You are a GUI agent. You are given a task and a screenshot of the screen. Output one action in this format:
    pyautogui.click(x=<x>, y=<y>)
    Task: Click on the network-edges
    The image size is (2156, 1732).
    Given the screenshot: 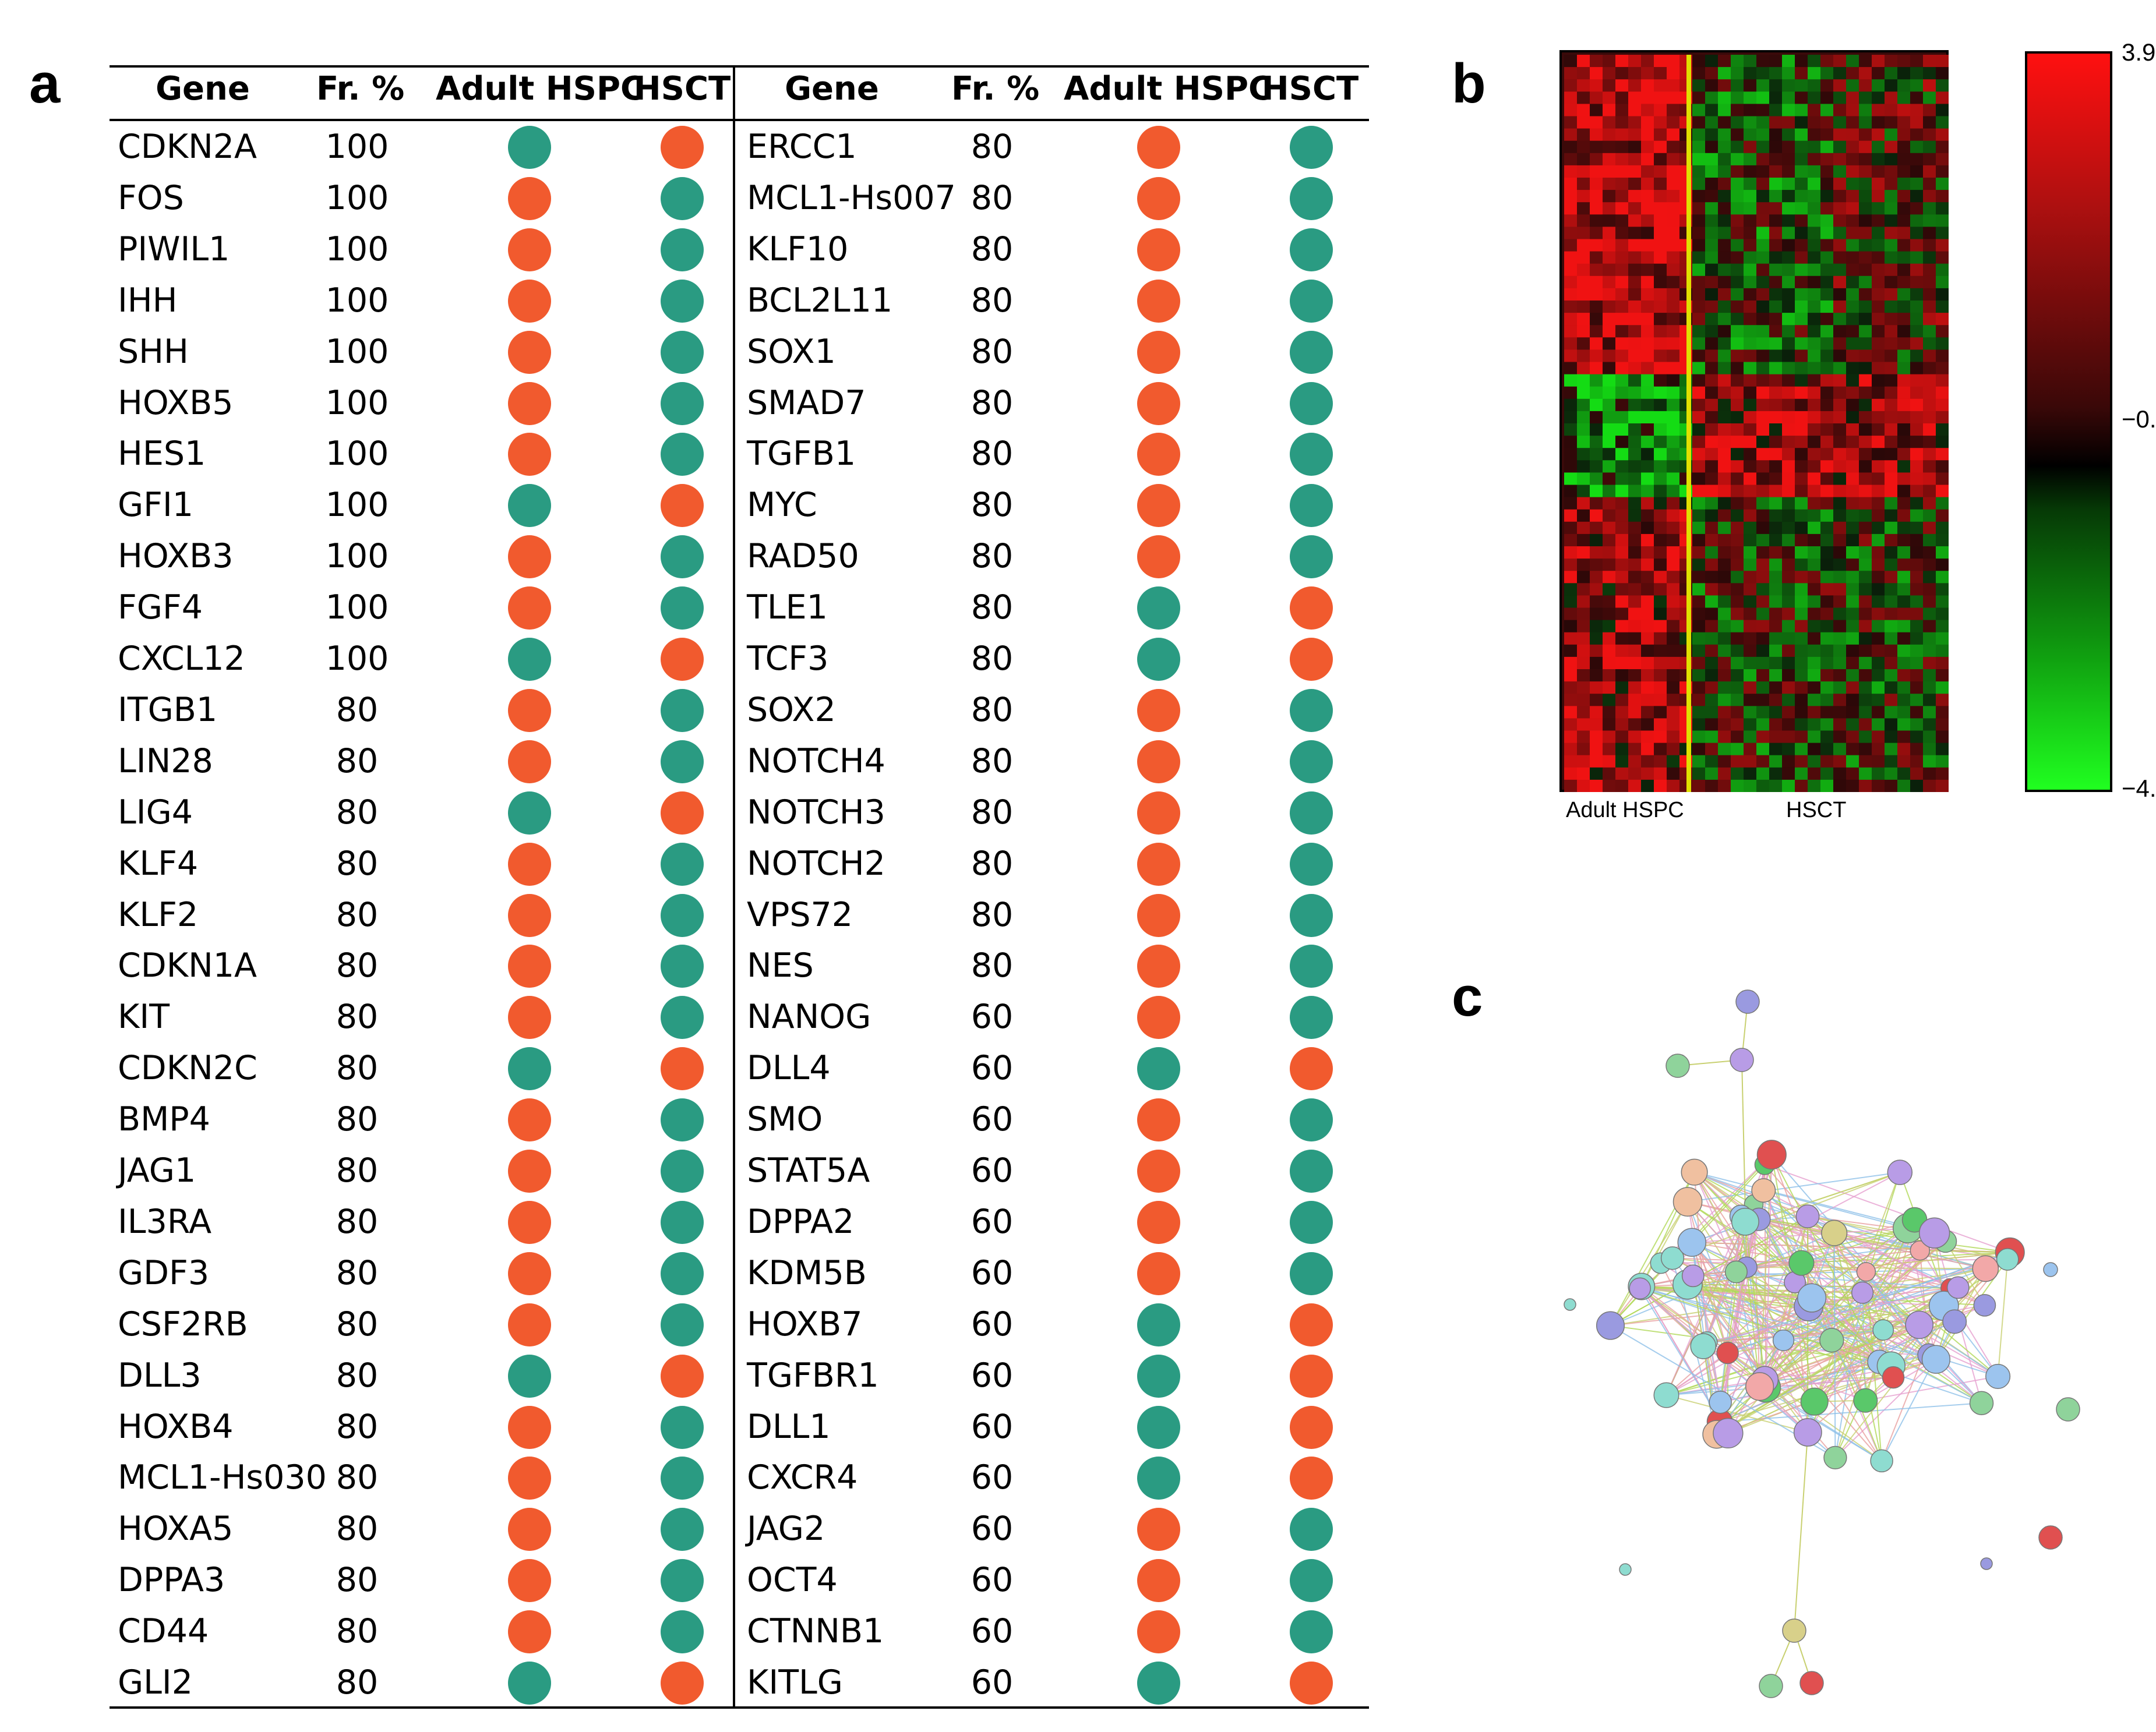 What is the action you would take?
    pyautogui.click(x=1810, y=1344)
    